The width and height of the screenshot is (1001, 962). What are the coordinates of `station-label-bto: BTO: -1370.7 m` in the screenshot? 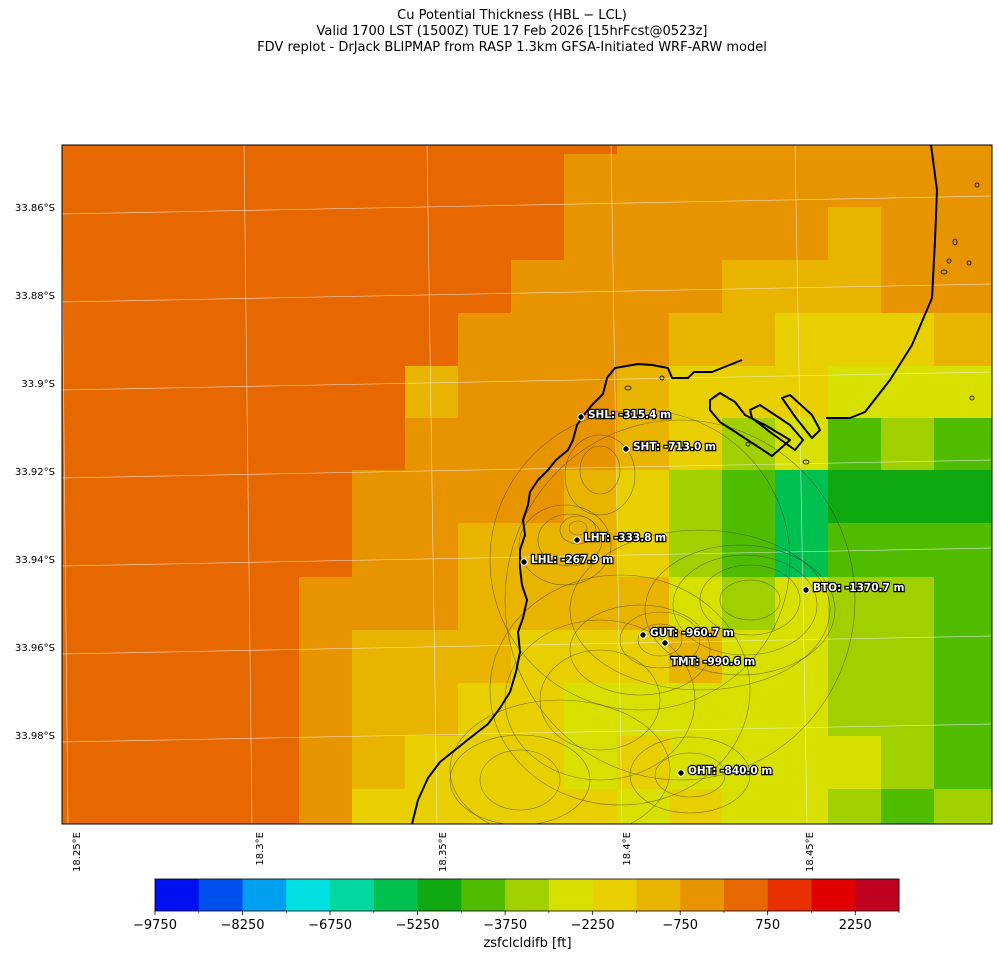 It's located at (858, 588).